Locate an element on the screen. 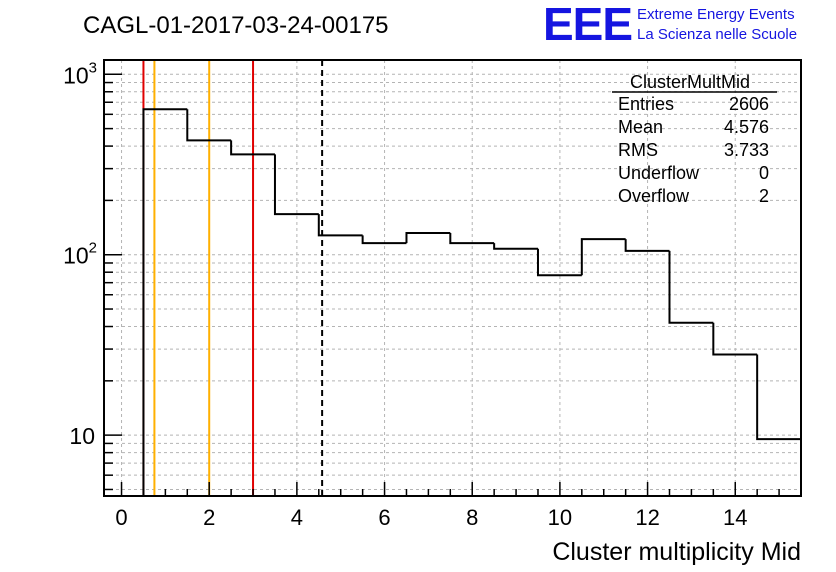  x-tick-label: 10 is located at coordinates (560, 517).